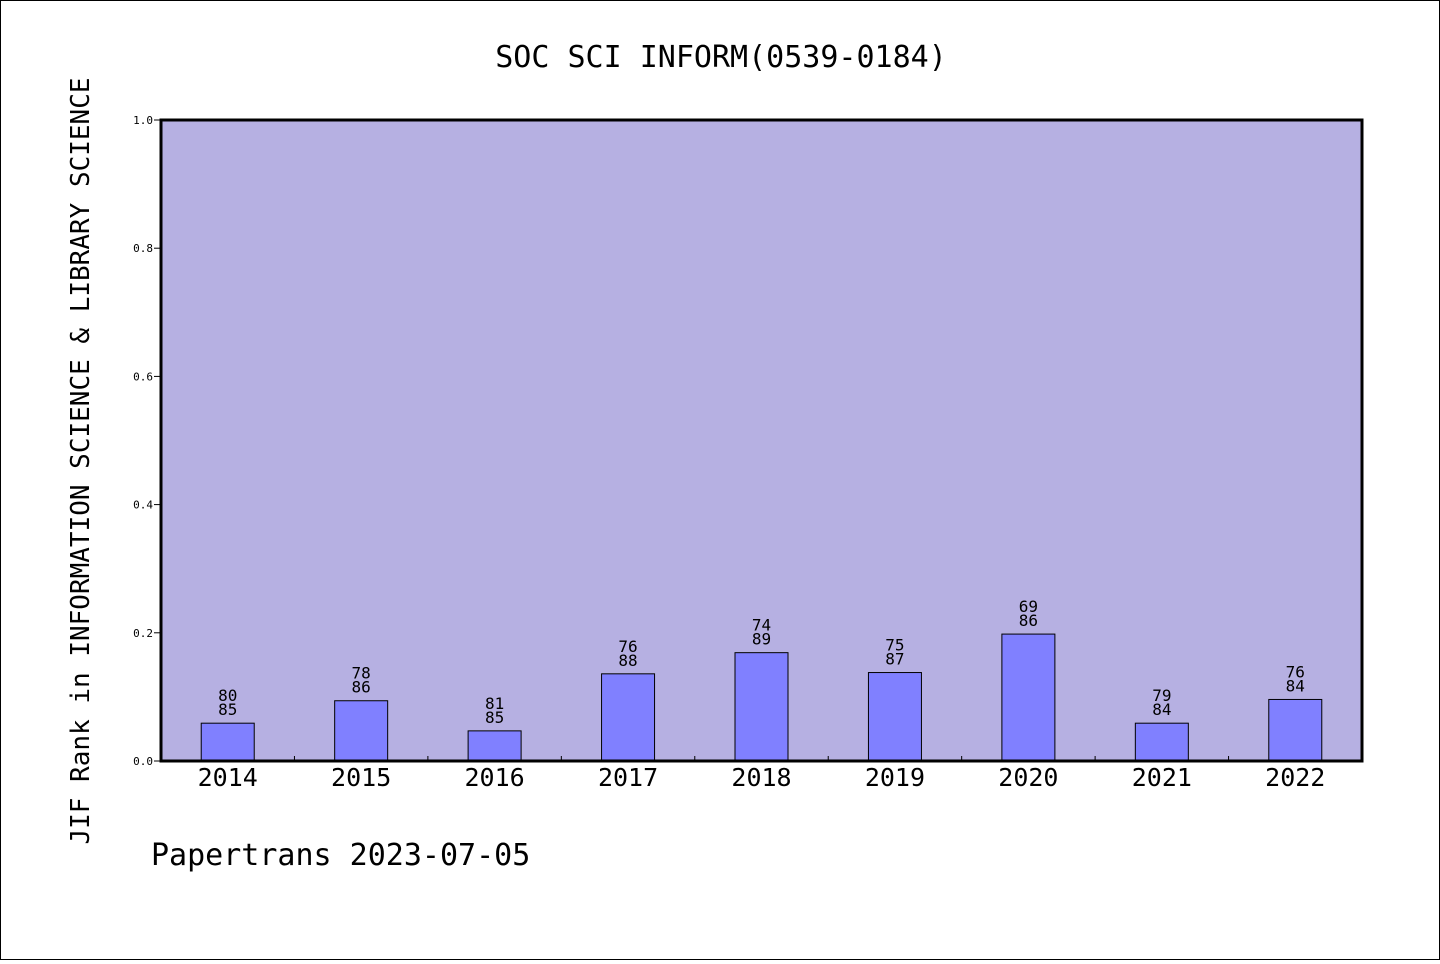 The image size is (1440, 964). What do you see at coordinates (143, 120) in the screenshot?
I see `y-tick-label: 1.0` at bounding box center [143, 120].